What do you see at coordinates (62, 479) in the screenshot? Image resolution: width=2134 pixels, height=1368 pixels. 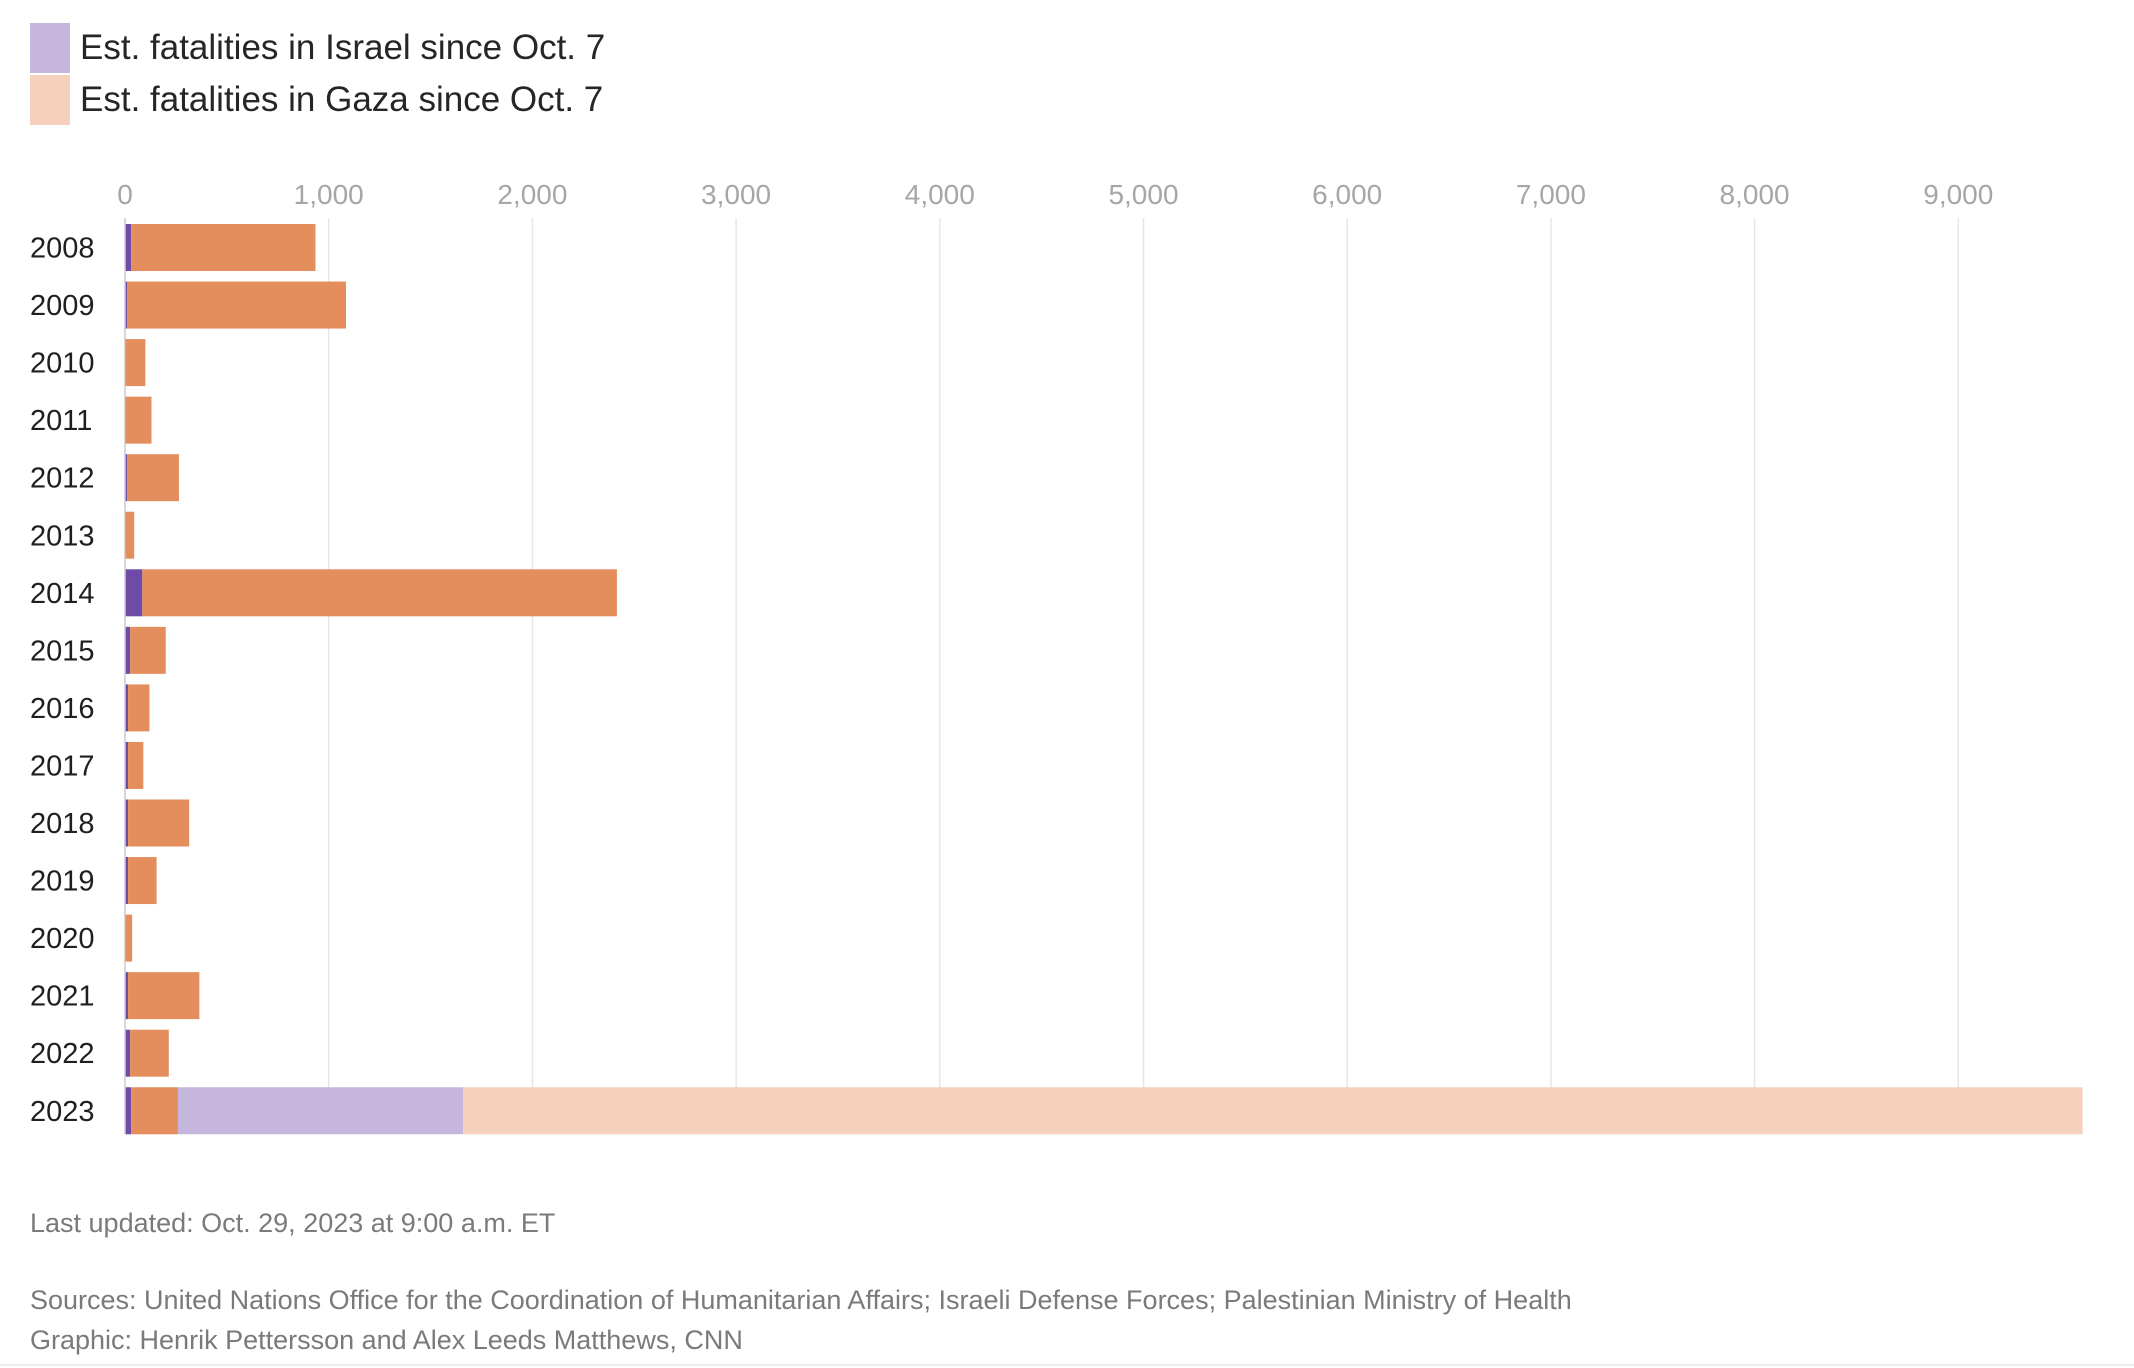 I see `y-tick-label: 2012` at bounding box center [62, 479].